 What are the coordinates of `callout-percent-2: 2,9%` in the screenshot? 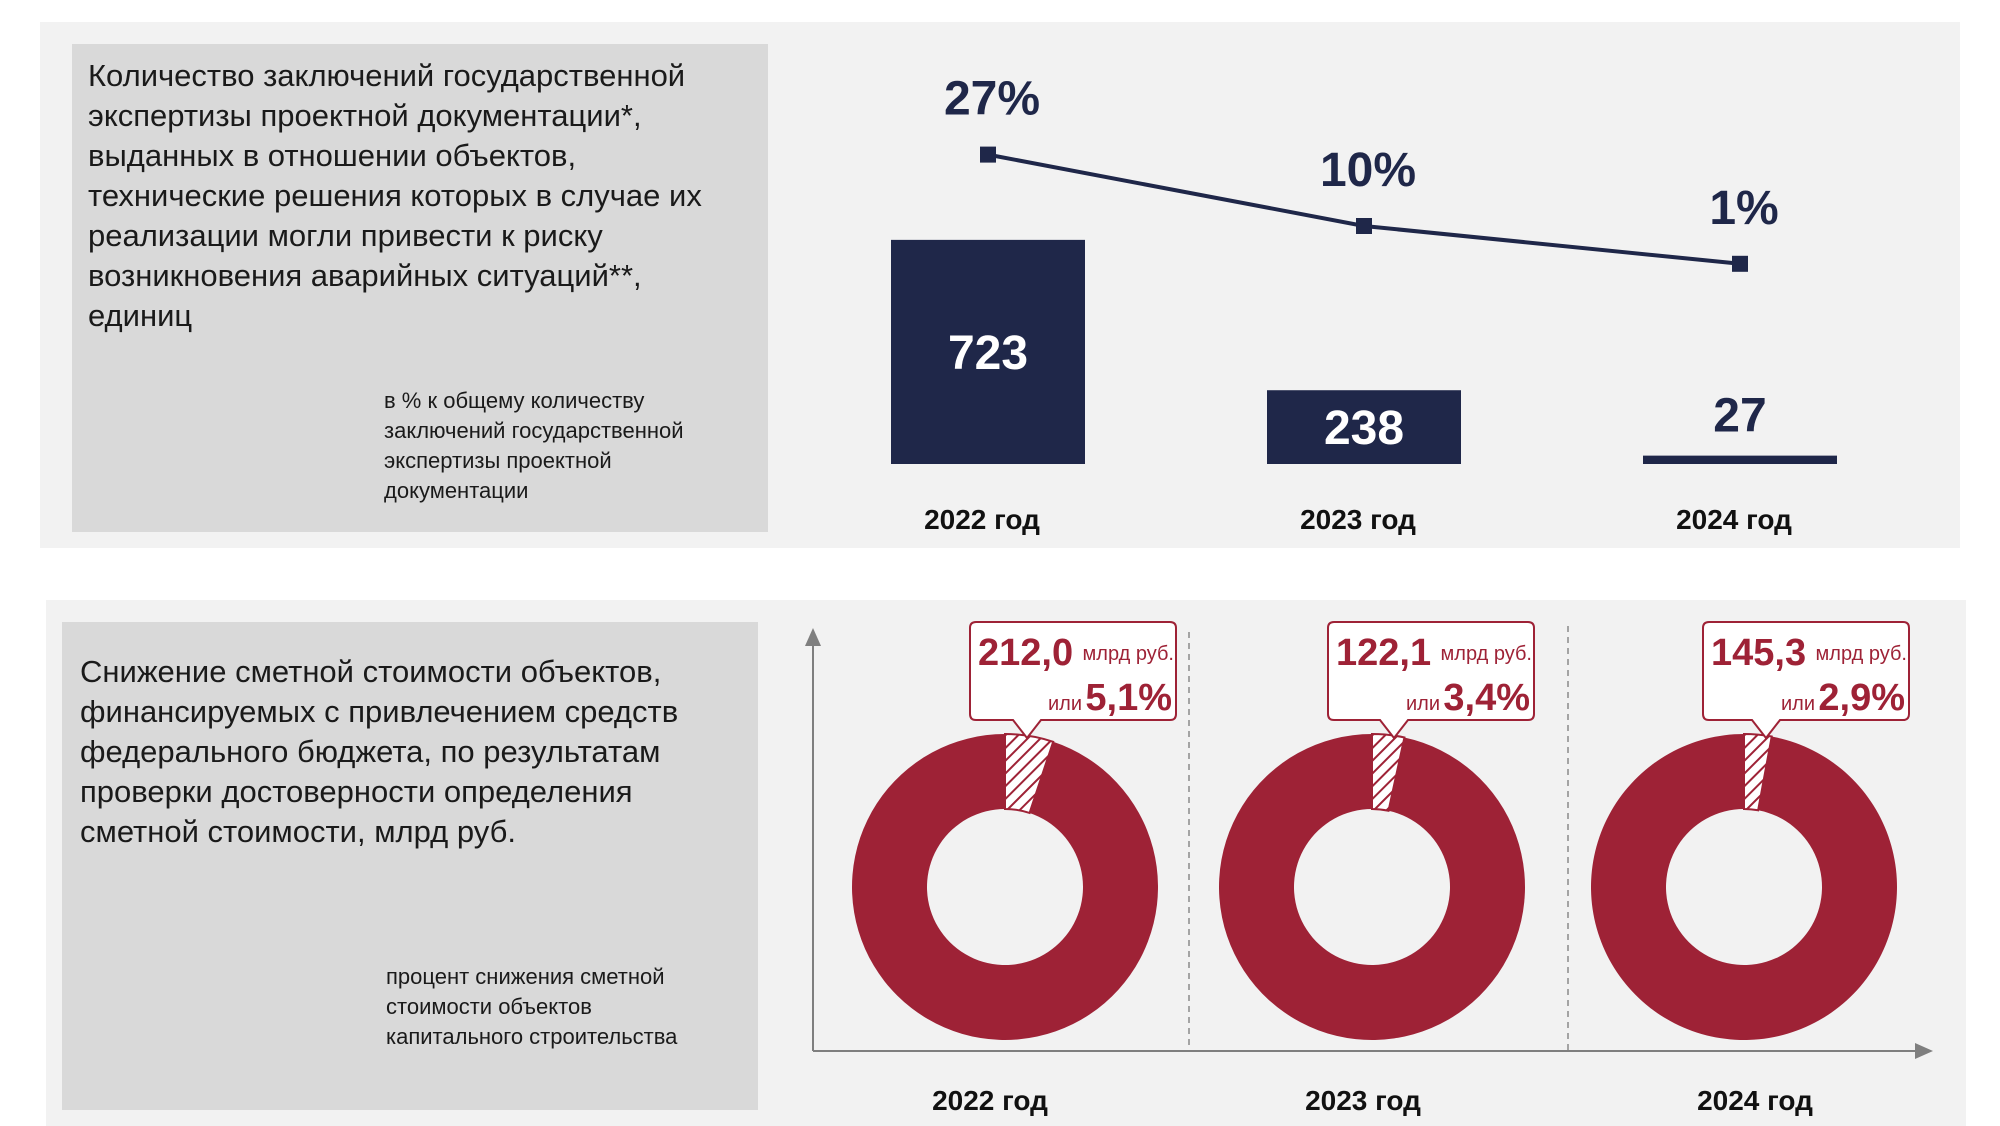 It's located at (1861, 698).